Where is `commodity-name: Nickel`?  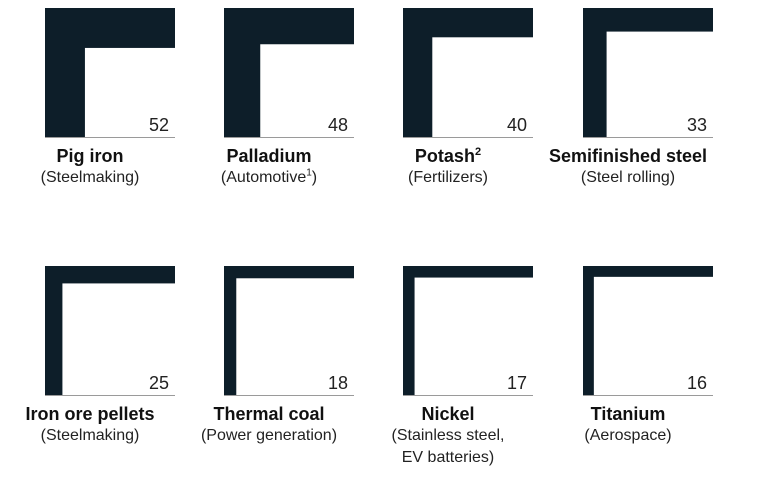
commodity-name: Nickel is located at coordinates (448, 414).